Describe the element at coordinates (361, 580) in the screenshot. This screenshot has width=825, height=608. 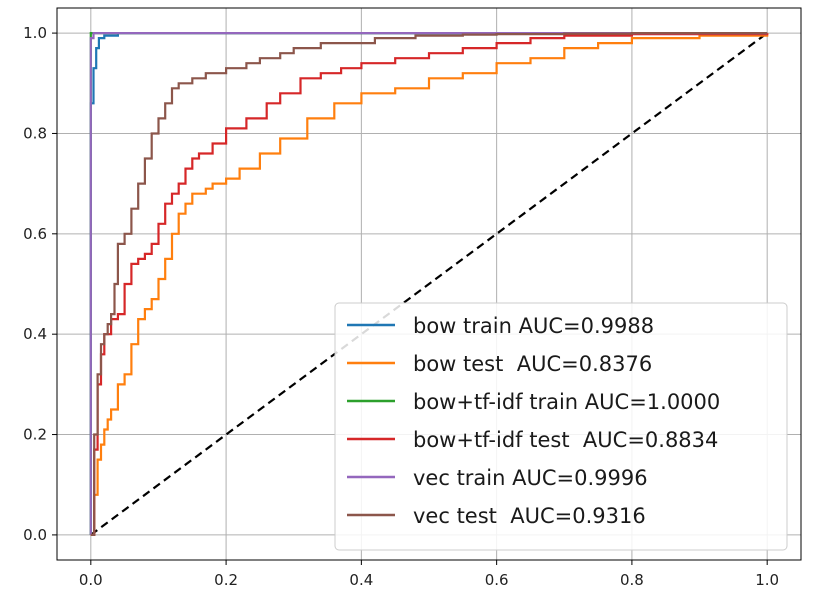
I see `x-tick-label: 0.4` at that location.